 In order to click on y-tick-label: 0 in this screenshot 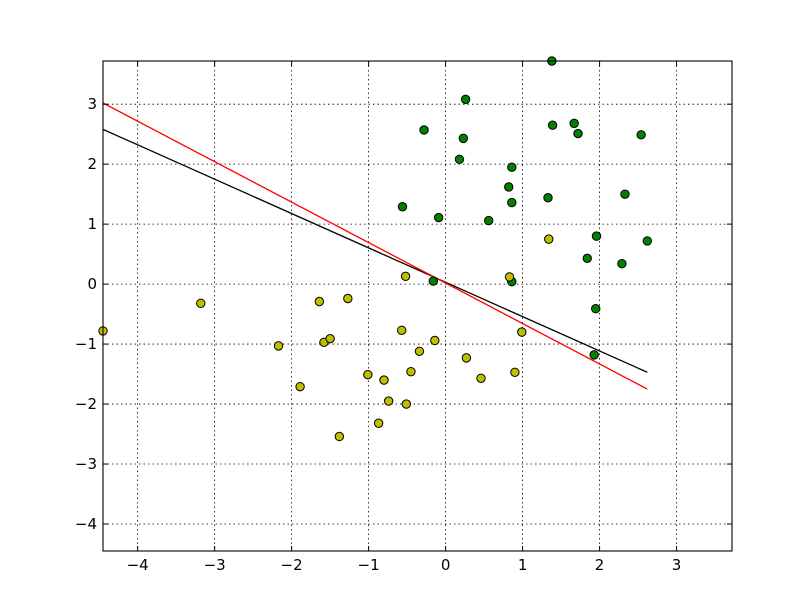, I will do `click(92, 284)`.